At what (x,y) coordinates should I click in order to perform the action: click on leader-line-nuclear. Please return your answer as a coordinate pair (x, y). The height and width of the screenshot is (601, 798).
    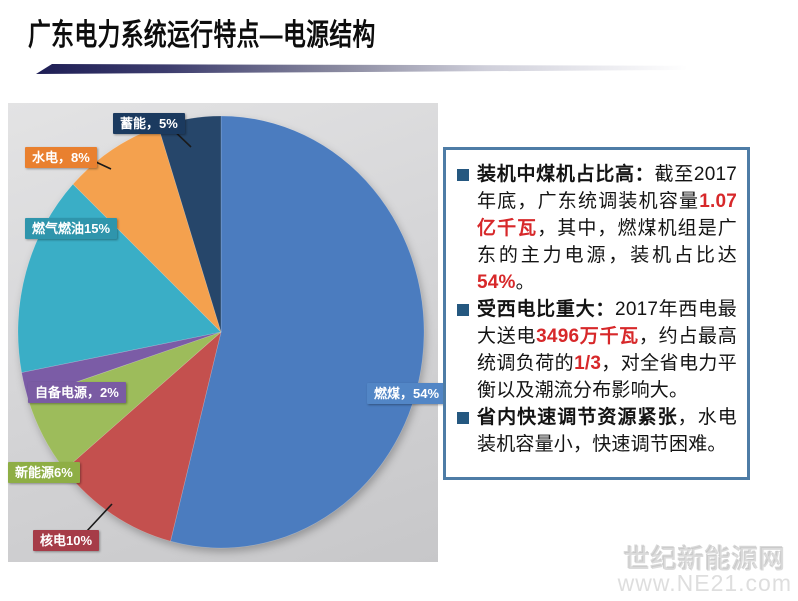
    Looking at the image, I should click on (99, 518).